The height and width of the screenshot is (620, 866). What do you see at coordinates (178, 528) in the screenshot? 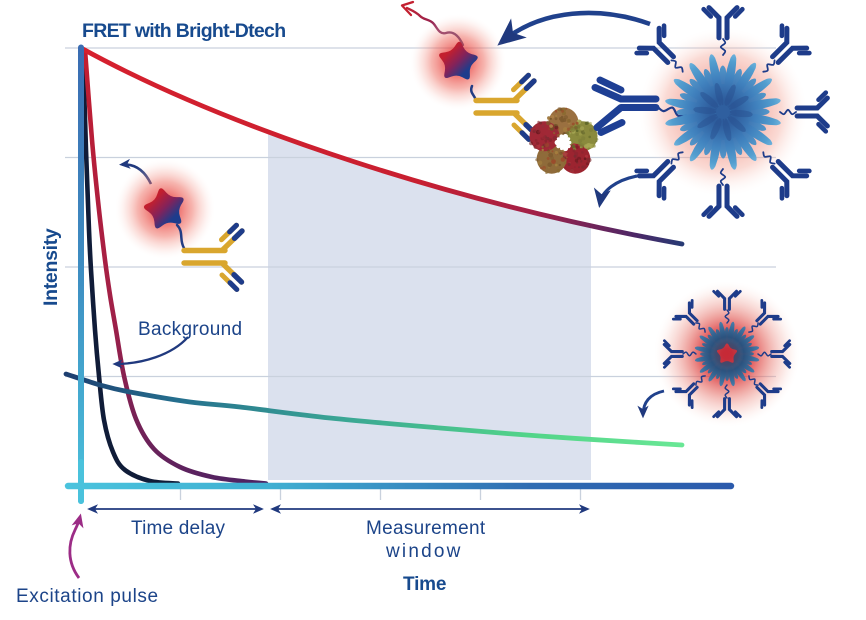
I see `svg-text: Time delay` at bounding box center [178, 528].